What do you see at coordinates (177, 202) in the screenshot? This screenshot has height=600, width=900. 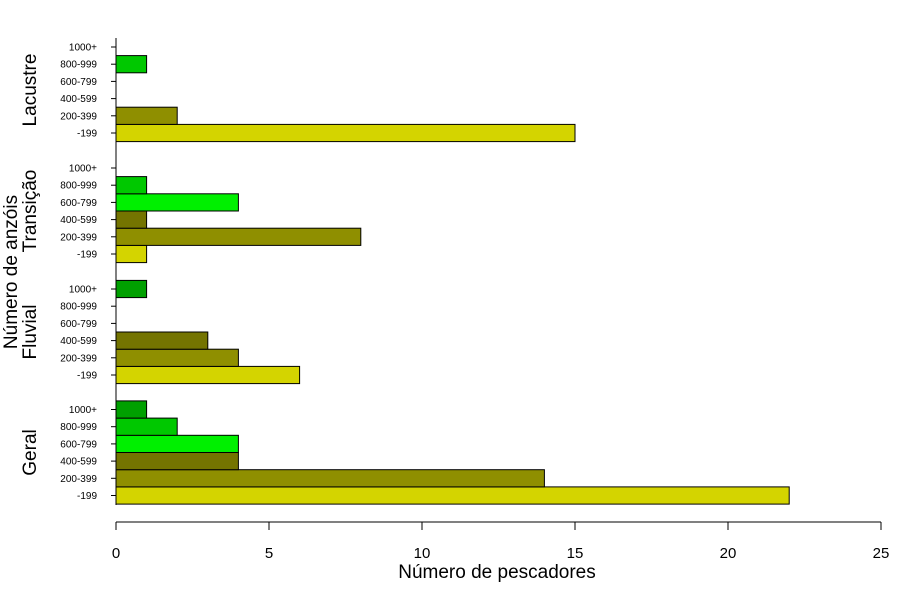 I see `bar-transição-600-799` at bounding box center [177, 202].